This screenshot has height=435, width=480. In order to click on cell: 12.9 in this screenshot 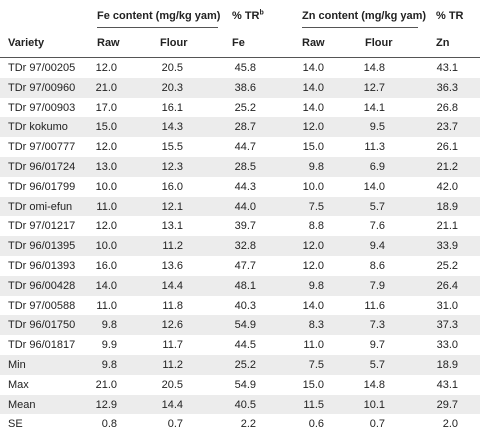, I will do `click(106, 404)`.